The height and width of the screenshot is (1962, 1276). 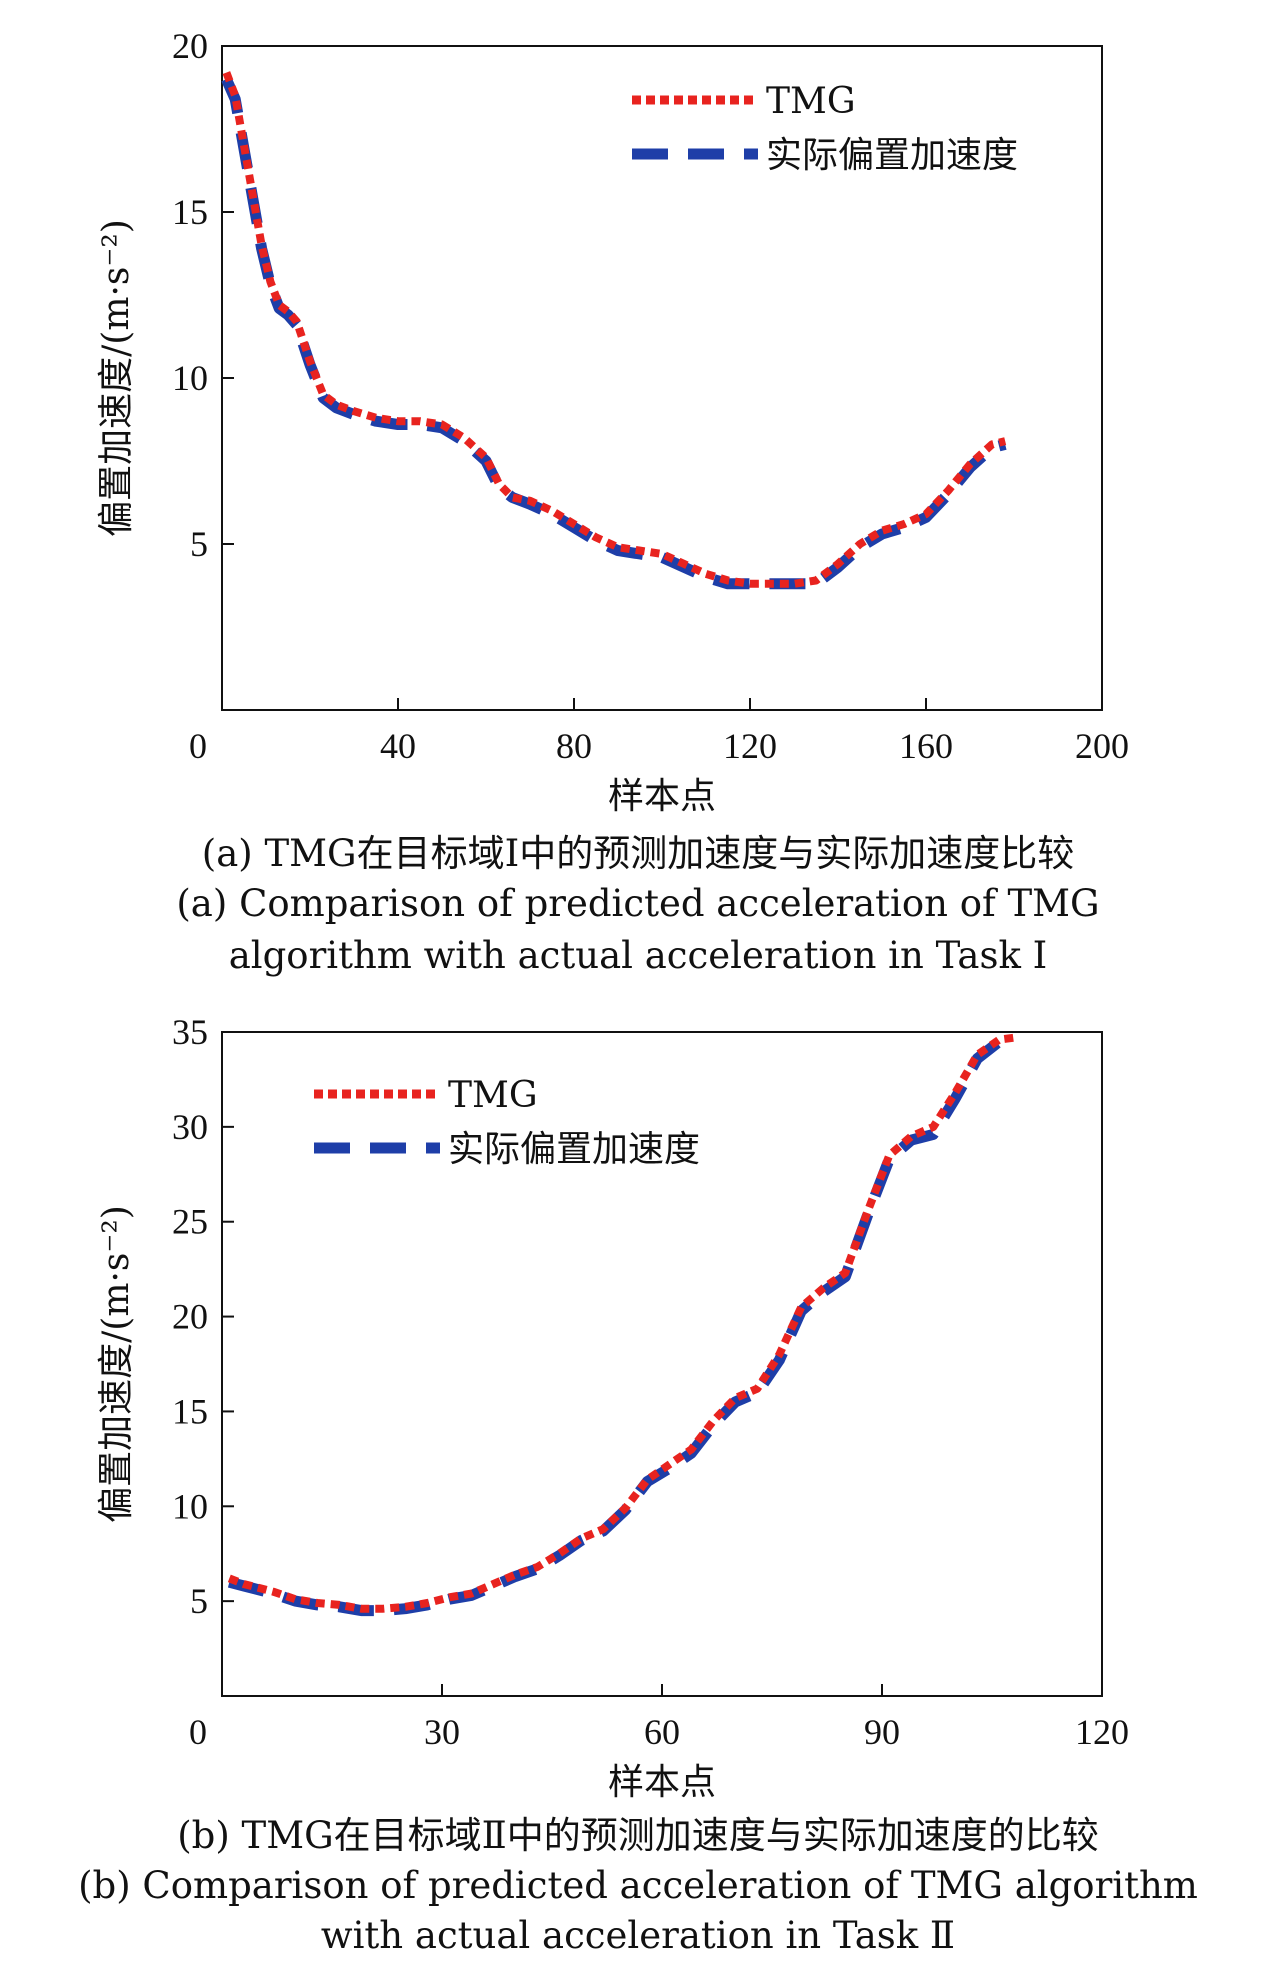 I want to click on chart-b-y-ticks: 5 10 15 20 25 30 35, so click(x=203, y=1316).